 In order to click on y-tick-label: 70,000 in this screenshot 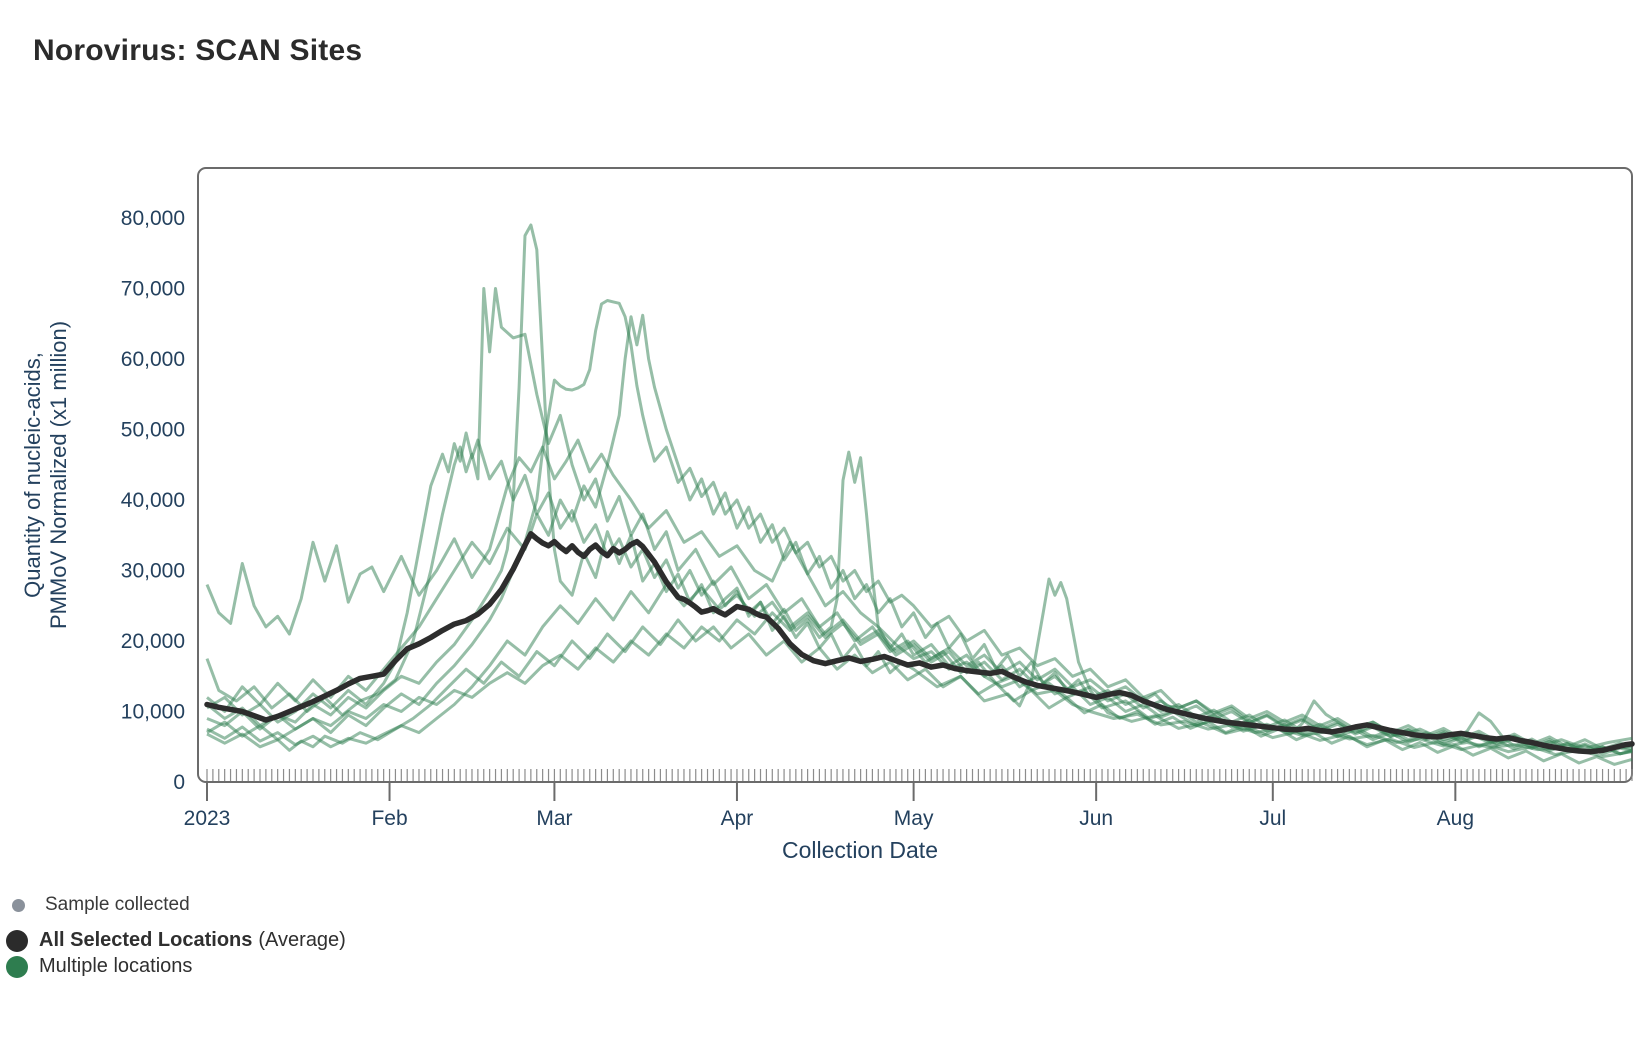, I will do `click(153, 289)`.